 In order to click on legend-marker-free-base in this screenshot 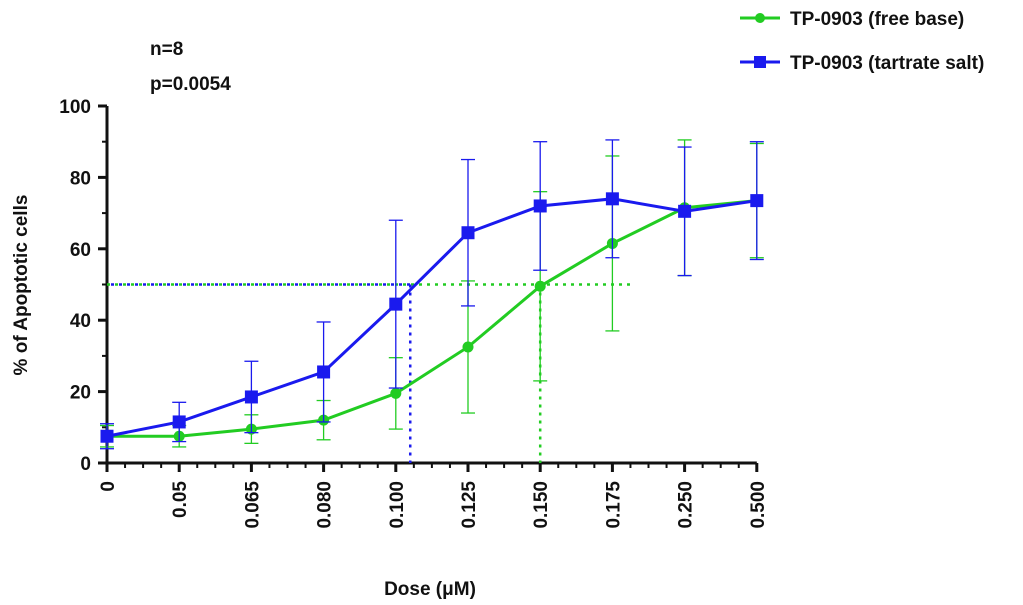, I will do `click(760, 18)`.